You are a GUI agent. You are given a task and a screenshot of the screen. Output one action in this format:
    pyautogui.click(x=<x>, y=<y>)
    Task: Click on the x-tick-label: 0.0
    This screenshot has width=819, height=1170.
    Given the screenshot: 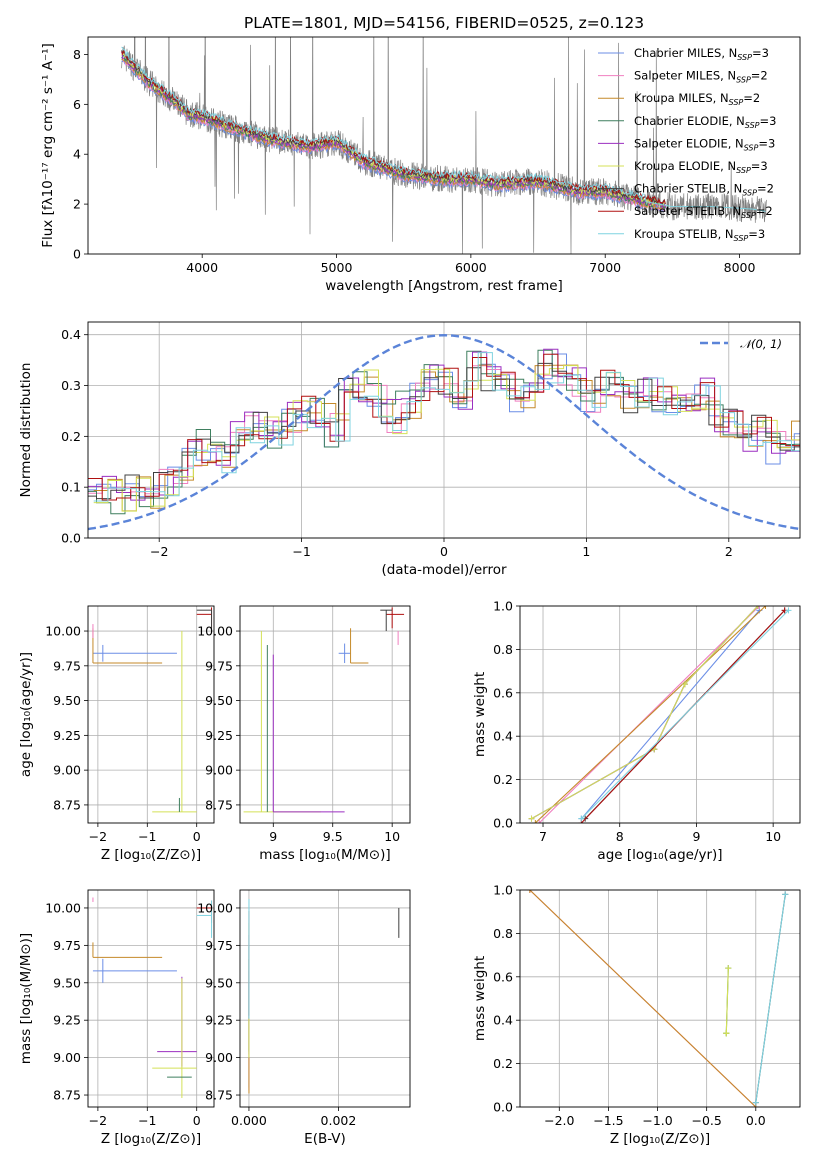 What is the action you would take?
    pyautogui.click(x=756, y=1120)
    